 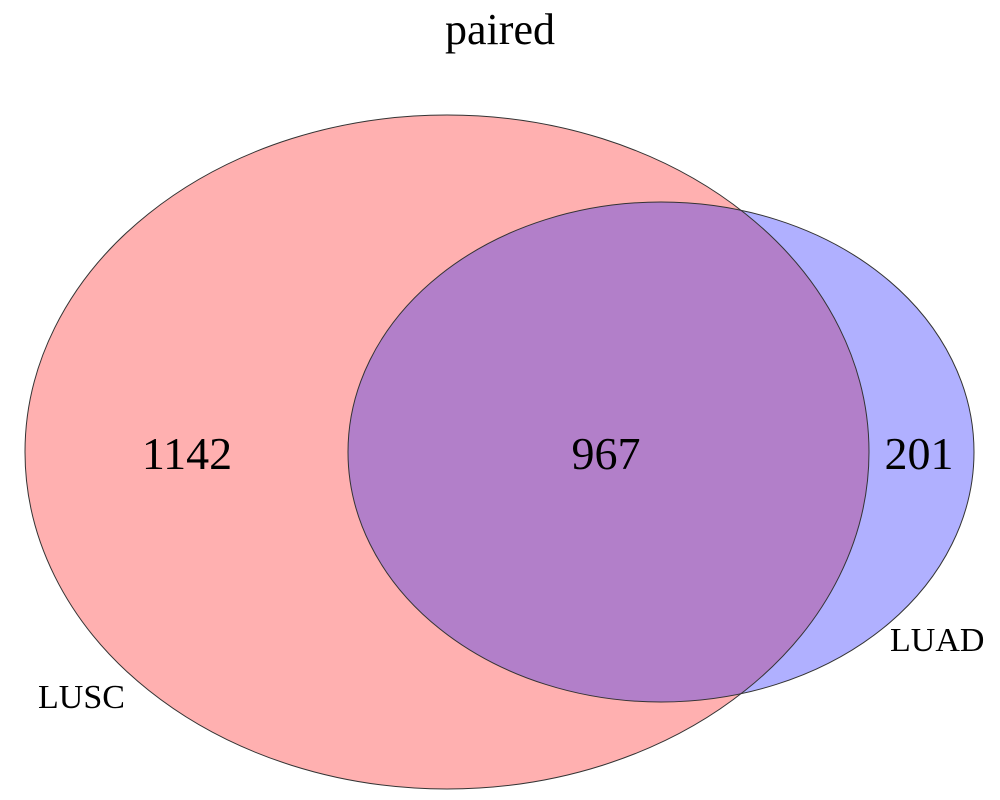 I want to click on intersection-count: 967, so click(x=606, y=453).